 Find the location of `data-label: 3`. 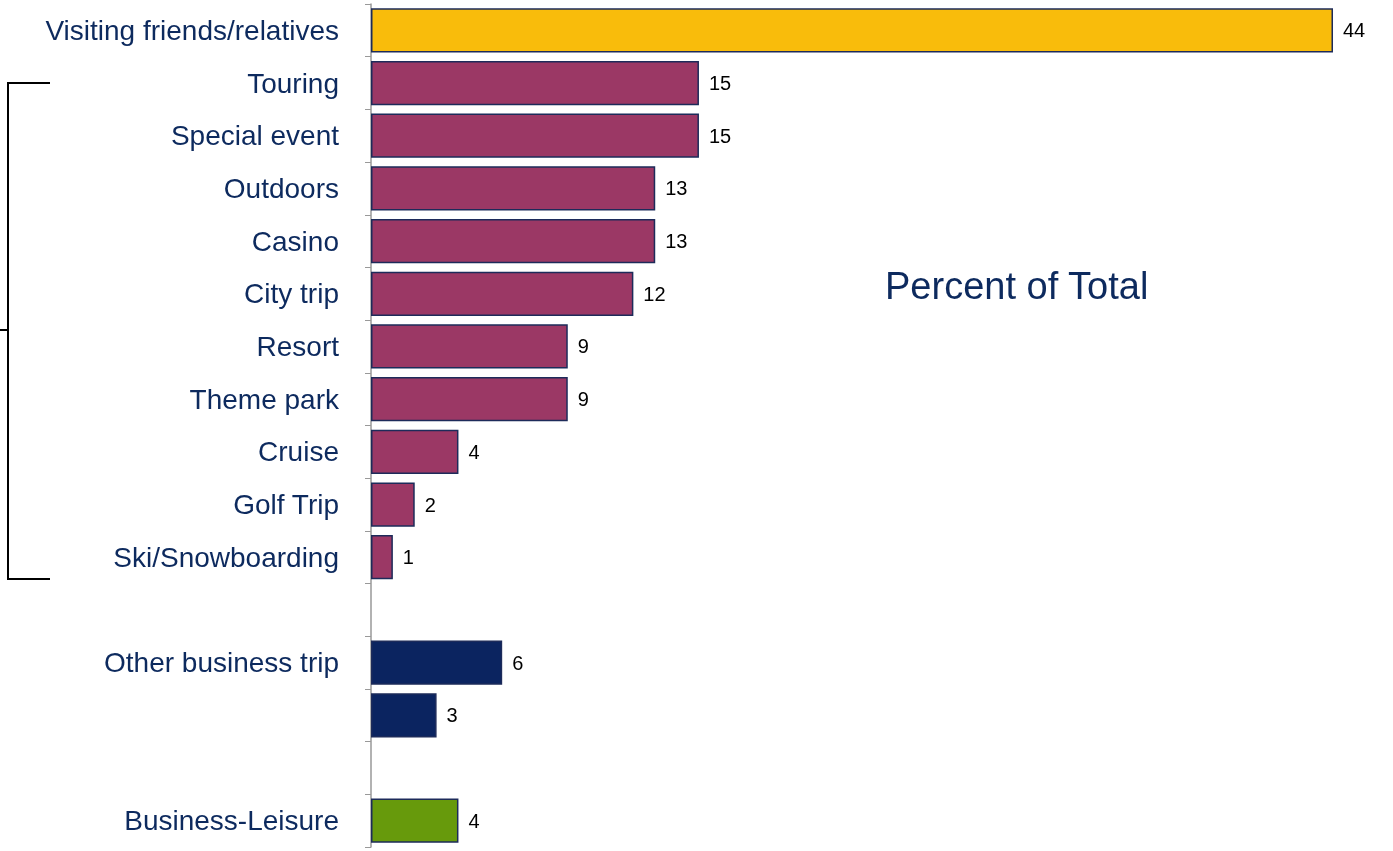

data-label: 3 is located at coordinates (452, 715).